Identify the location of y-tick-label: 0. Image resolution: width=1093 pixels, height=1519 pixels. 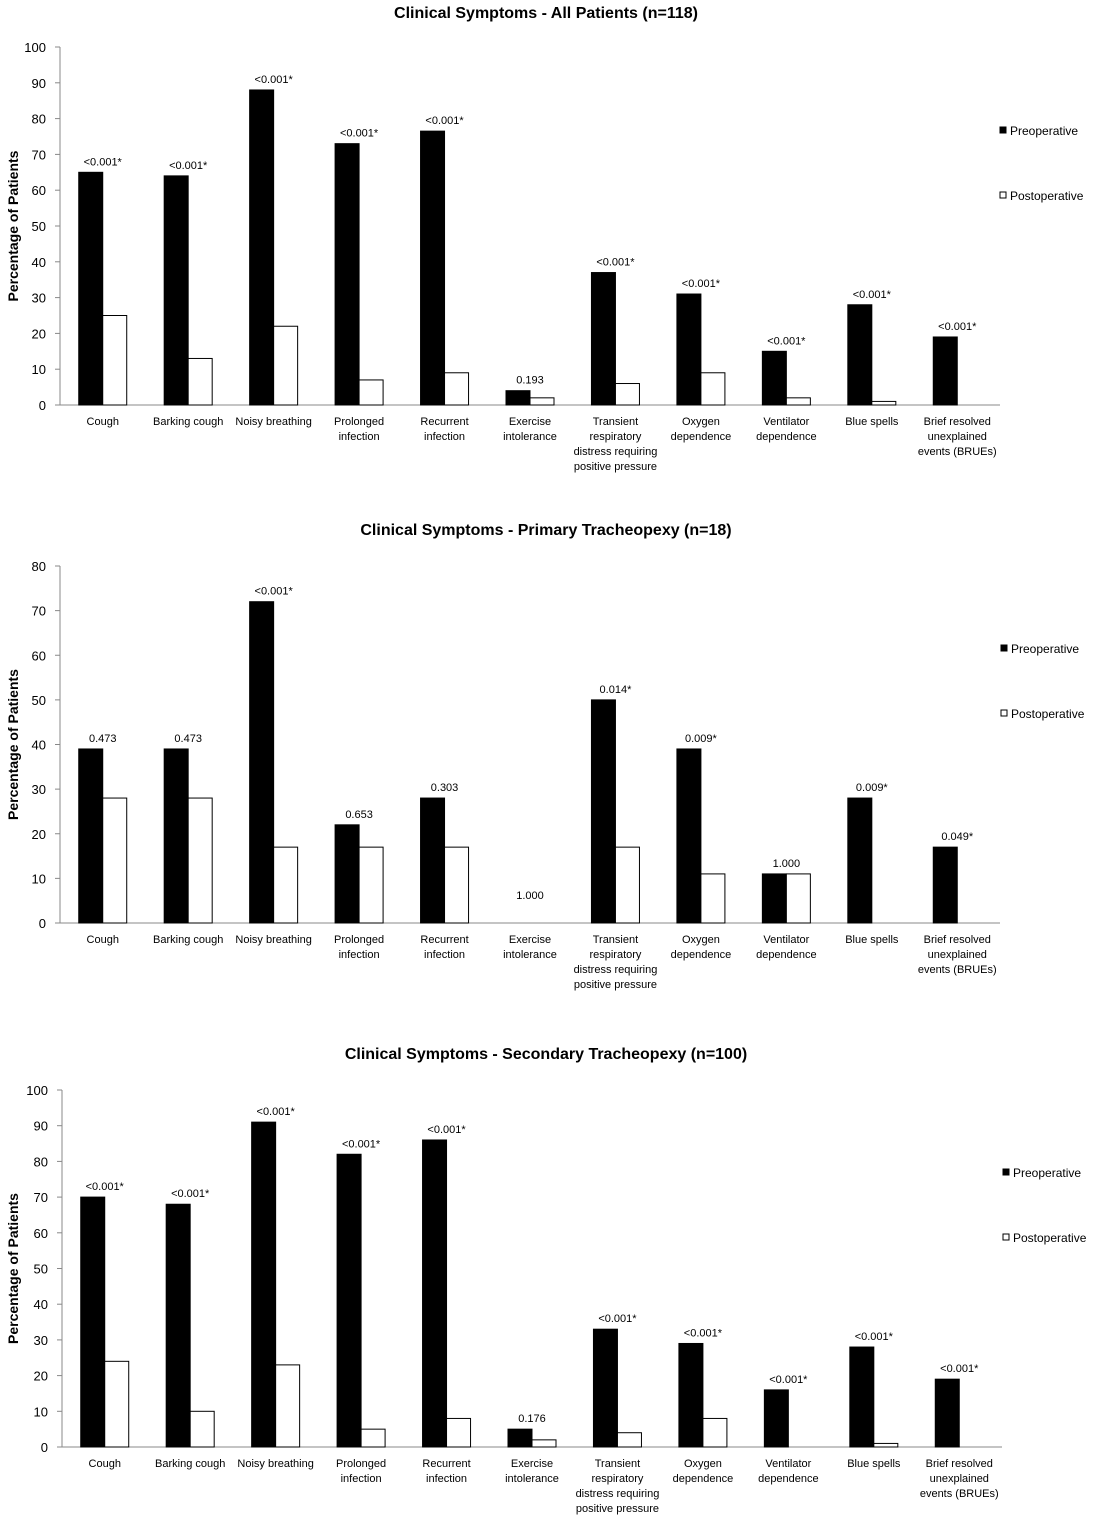
(42, 923).